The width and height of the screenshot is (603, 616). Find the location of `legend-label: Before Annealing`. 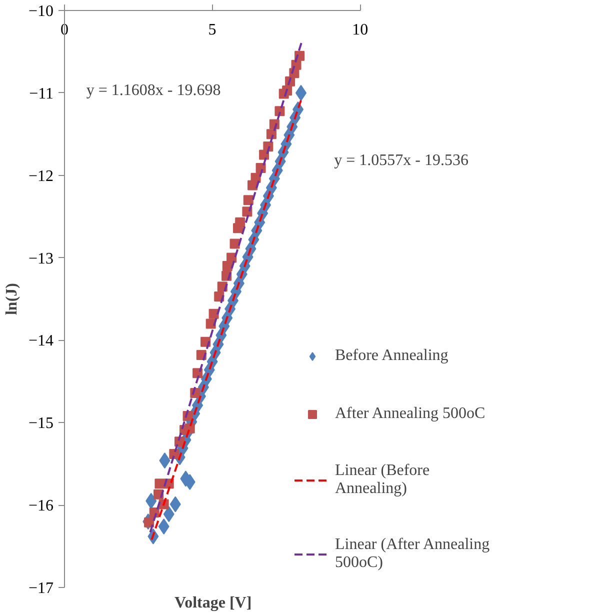

legend-label: Before Annealing is located at coordinates (391, 356).